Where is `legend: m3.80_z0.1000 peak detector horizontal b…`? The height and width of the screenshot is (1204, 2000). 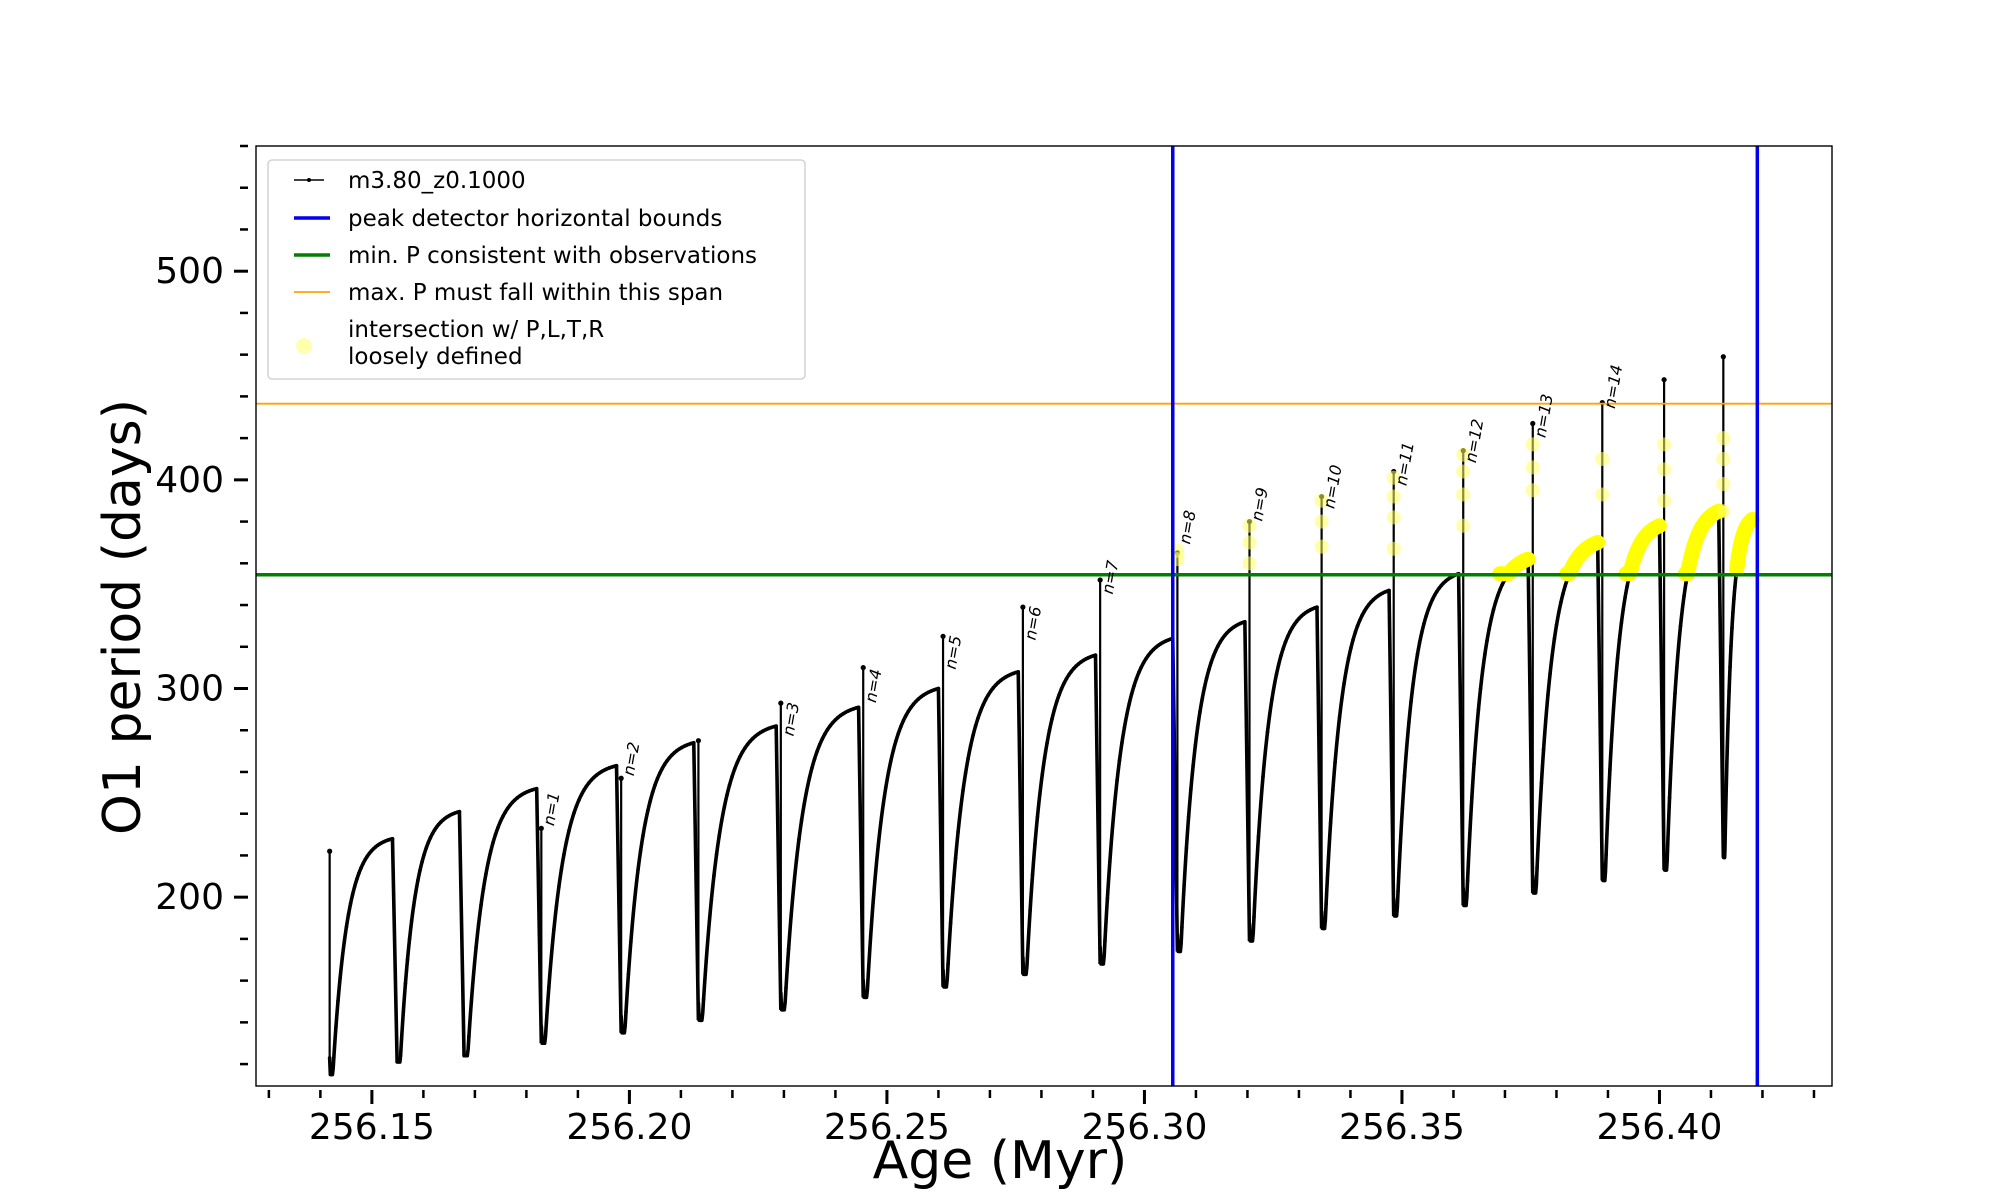
legend: m3.80_z0.1000 peak detector horizontal b… is located at coordinates (536, 269).